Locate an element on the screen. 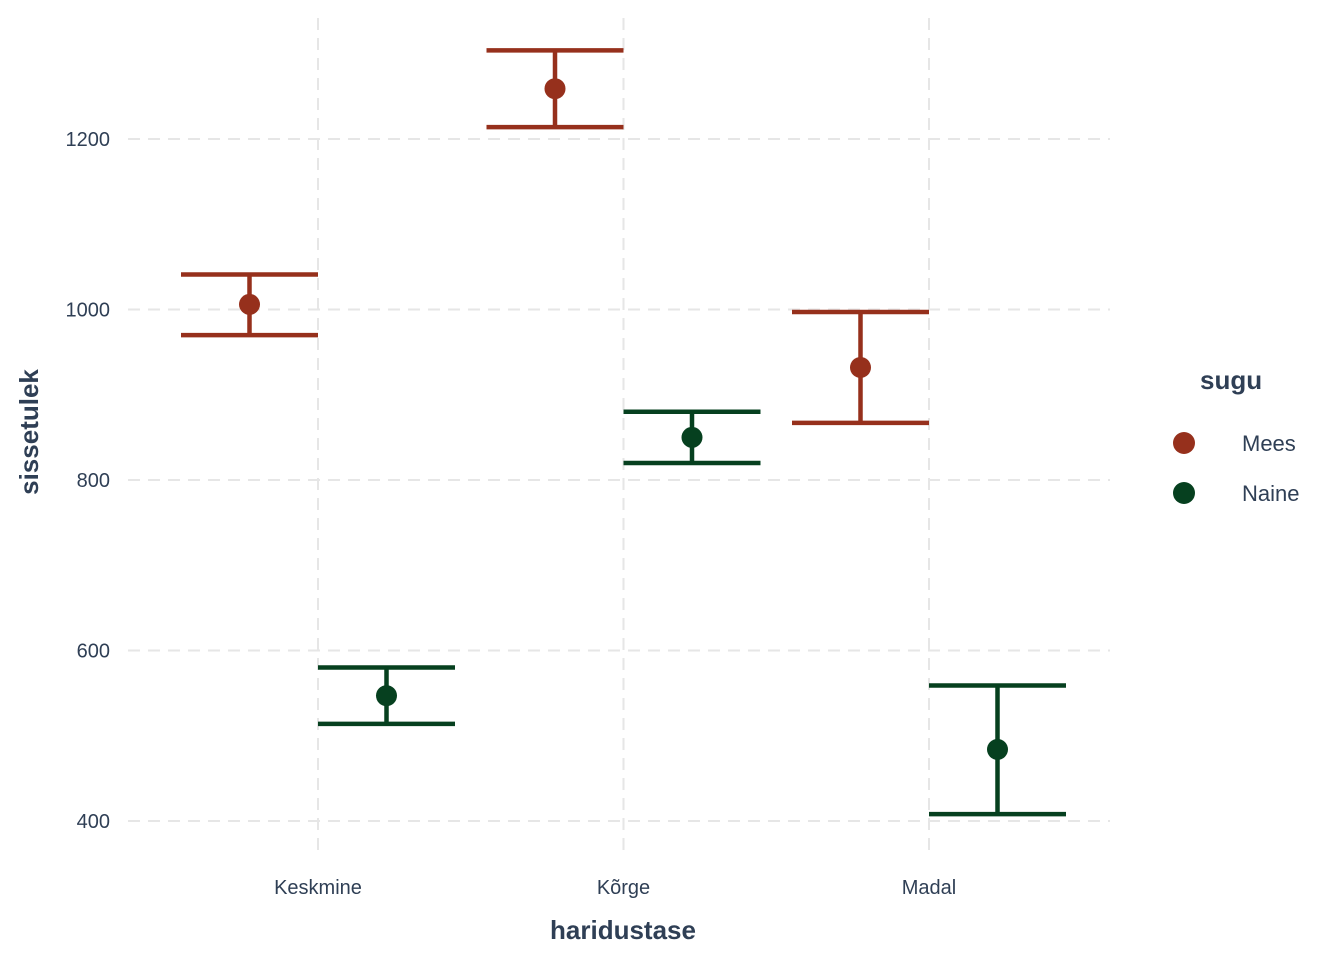  y-axis-ticks: 400 600 800 1000 1200 is located at coordinates (88, 481).